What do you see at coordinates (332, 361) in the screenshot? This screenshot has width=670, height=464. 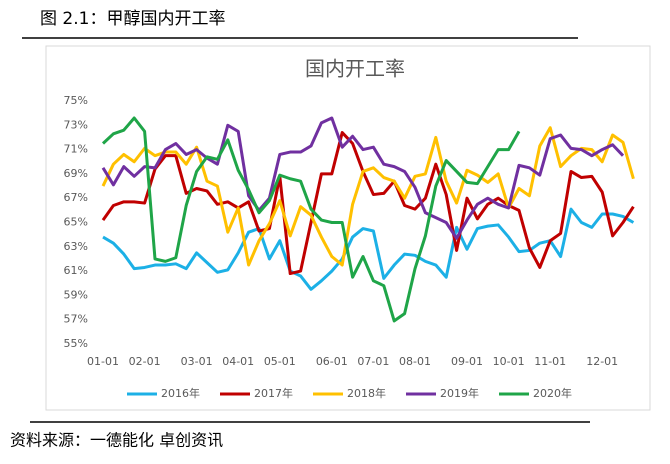 I see `x-tick-label: 06-01` at bounding box center [332, 361].